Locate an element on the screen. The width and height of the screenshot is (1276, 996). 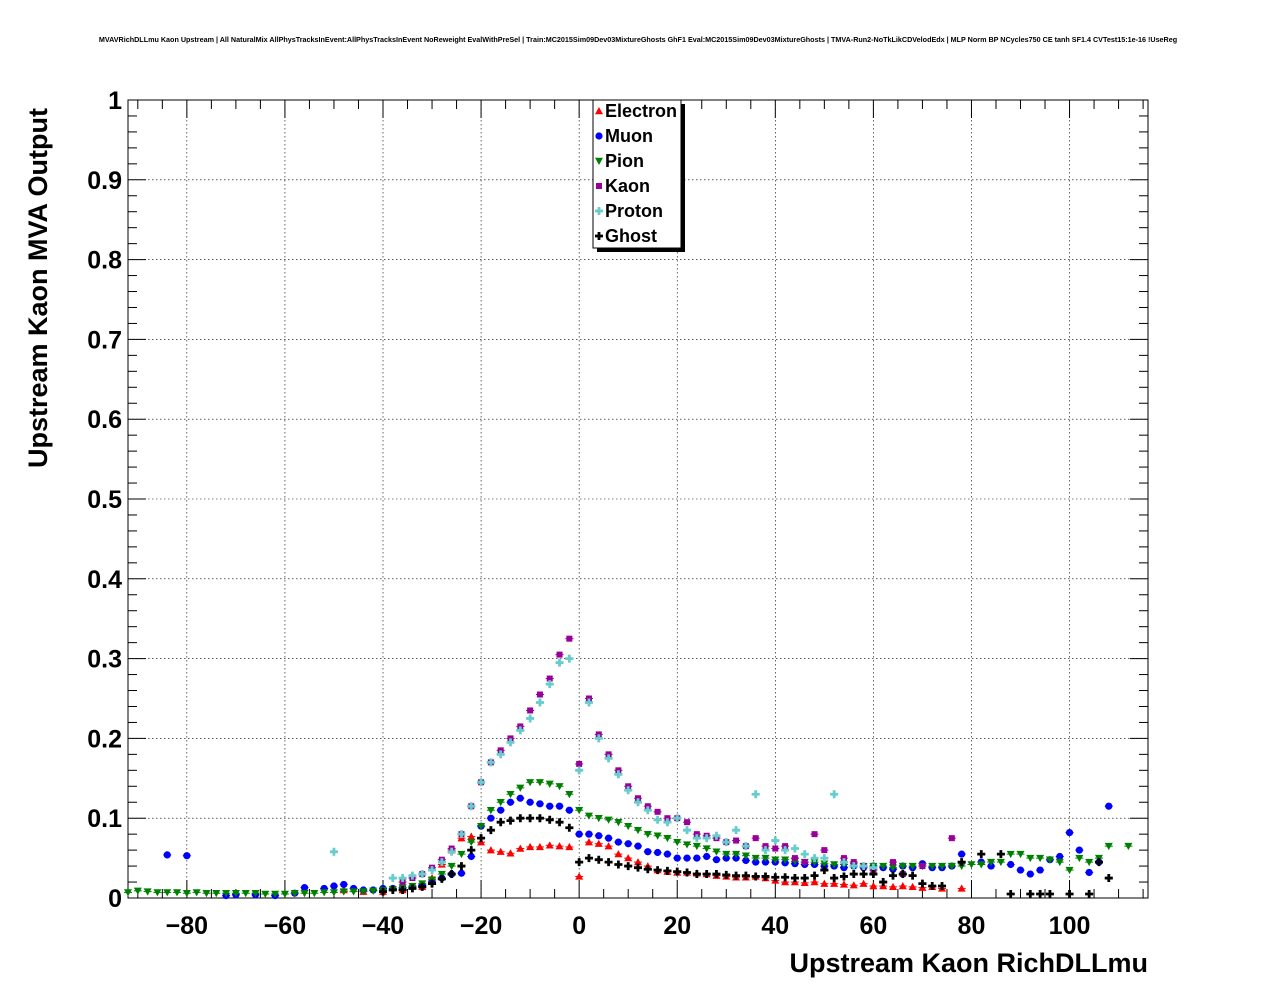
y-tick-label: 0.6 is located at coordinates (104, 420).